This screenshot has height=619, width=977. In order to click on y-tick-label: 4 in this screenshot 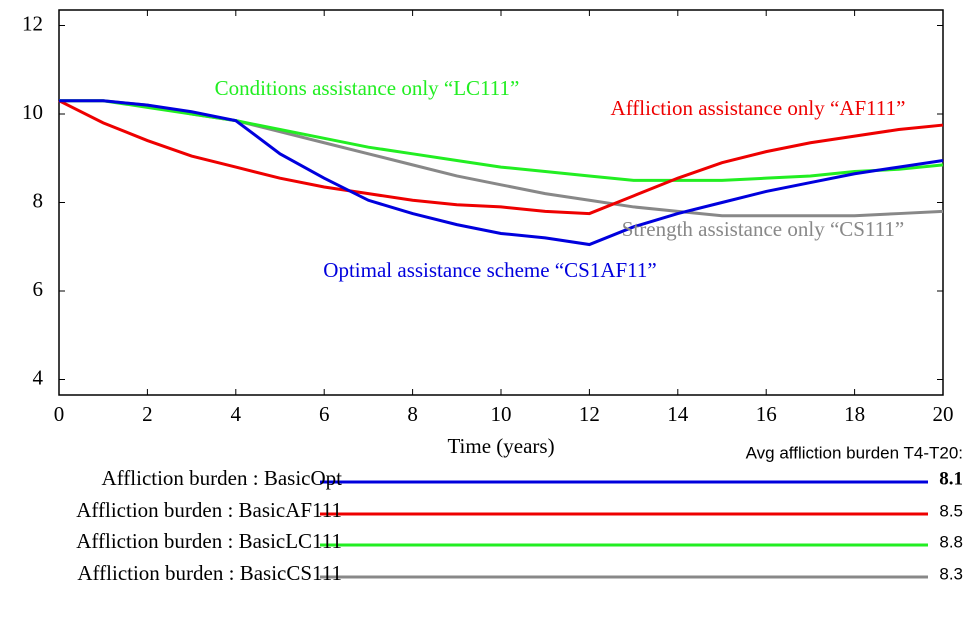, I will do `click(38, 377)`.